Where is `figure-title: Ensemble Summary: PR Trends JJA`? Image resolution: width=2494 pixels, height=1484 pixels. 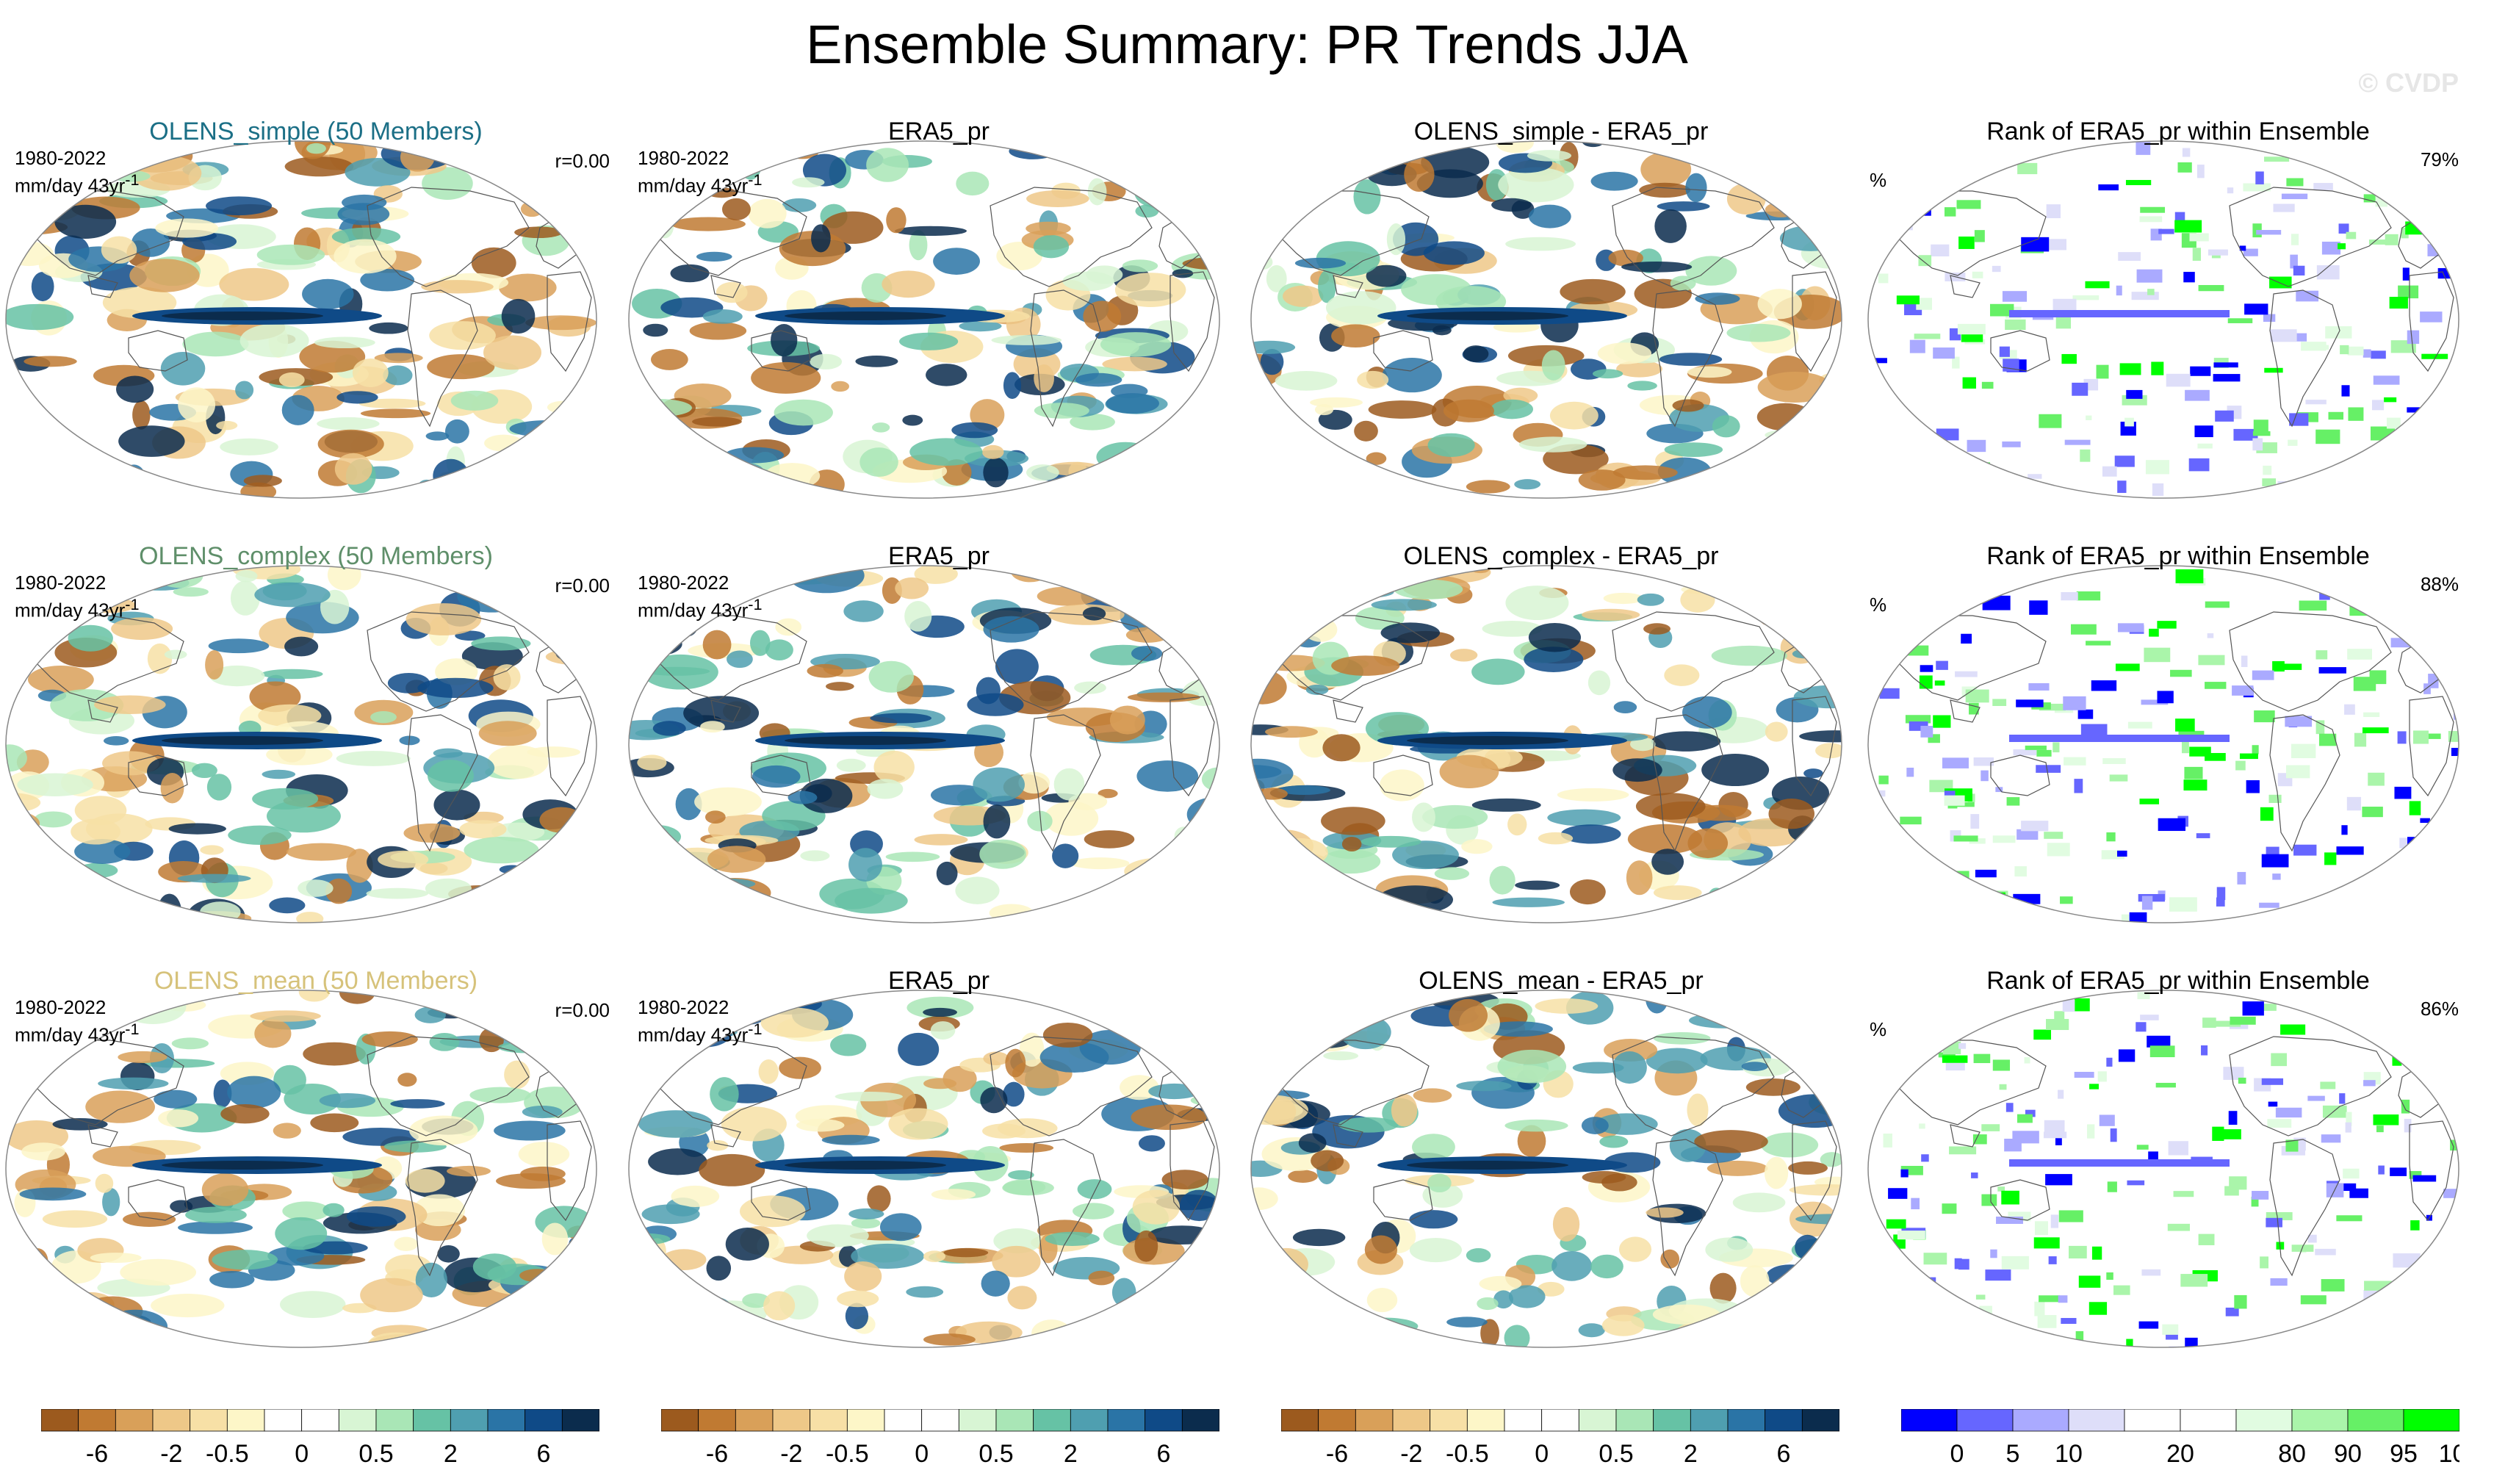
figure-title: Ensemble Summary: PR Trends JJA is located at coordinates (1247, 44).